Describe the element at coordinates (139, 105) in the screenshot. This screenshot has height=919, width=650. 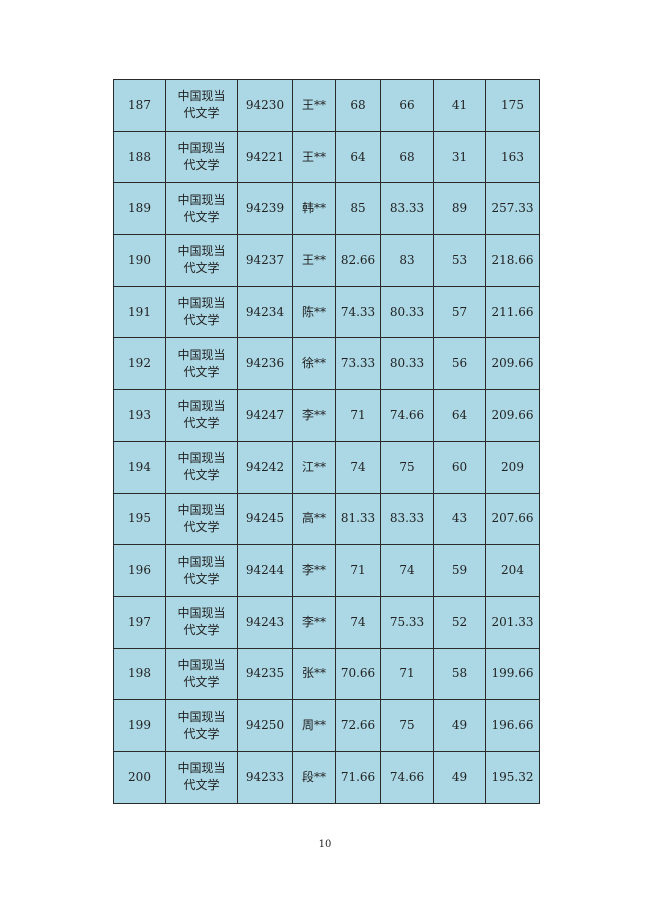
I see `cell-rank: 187` at that location.